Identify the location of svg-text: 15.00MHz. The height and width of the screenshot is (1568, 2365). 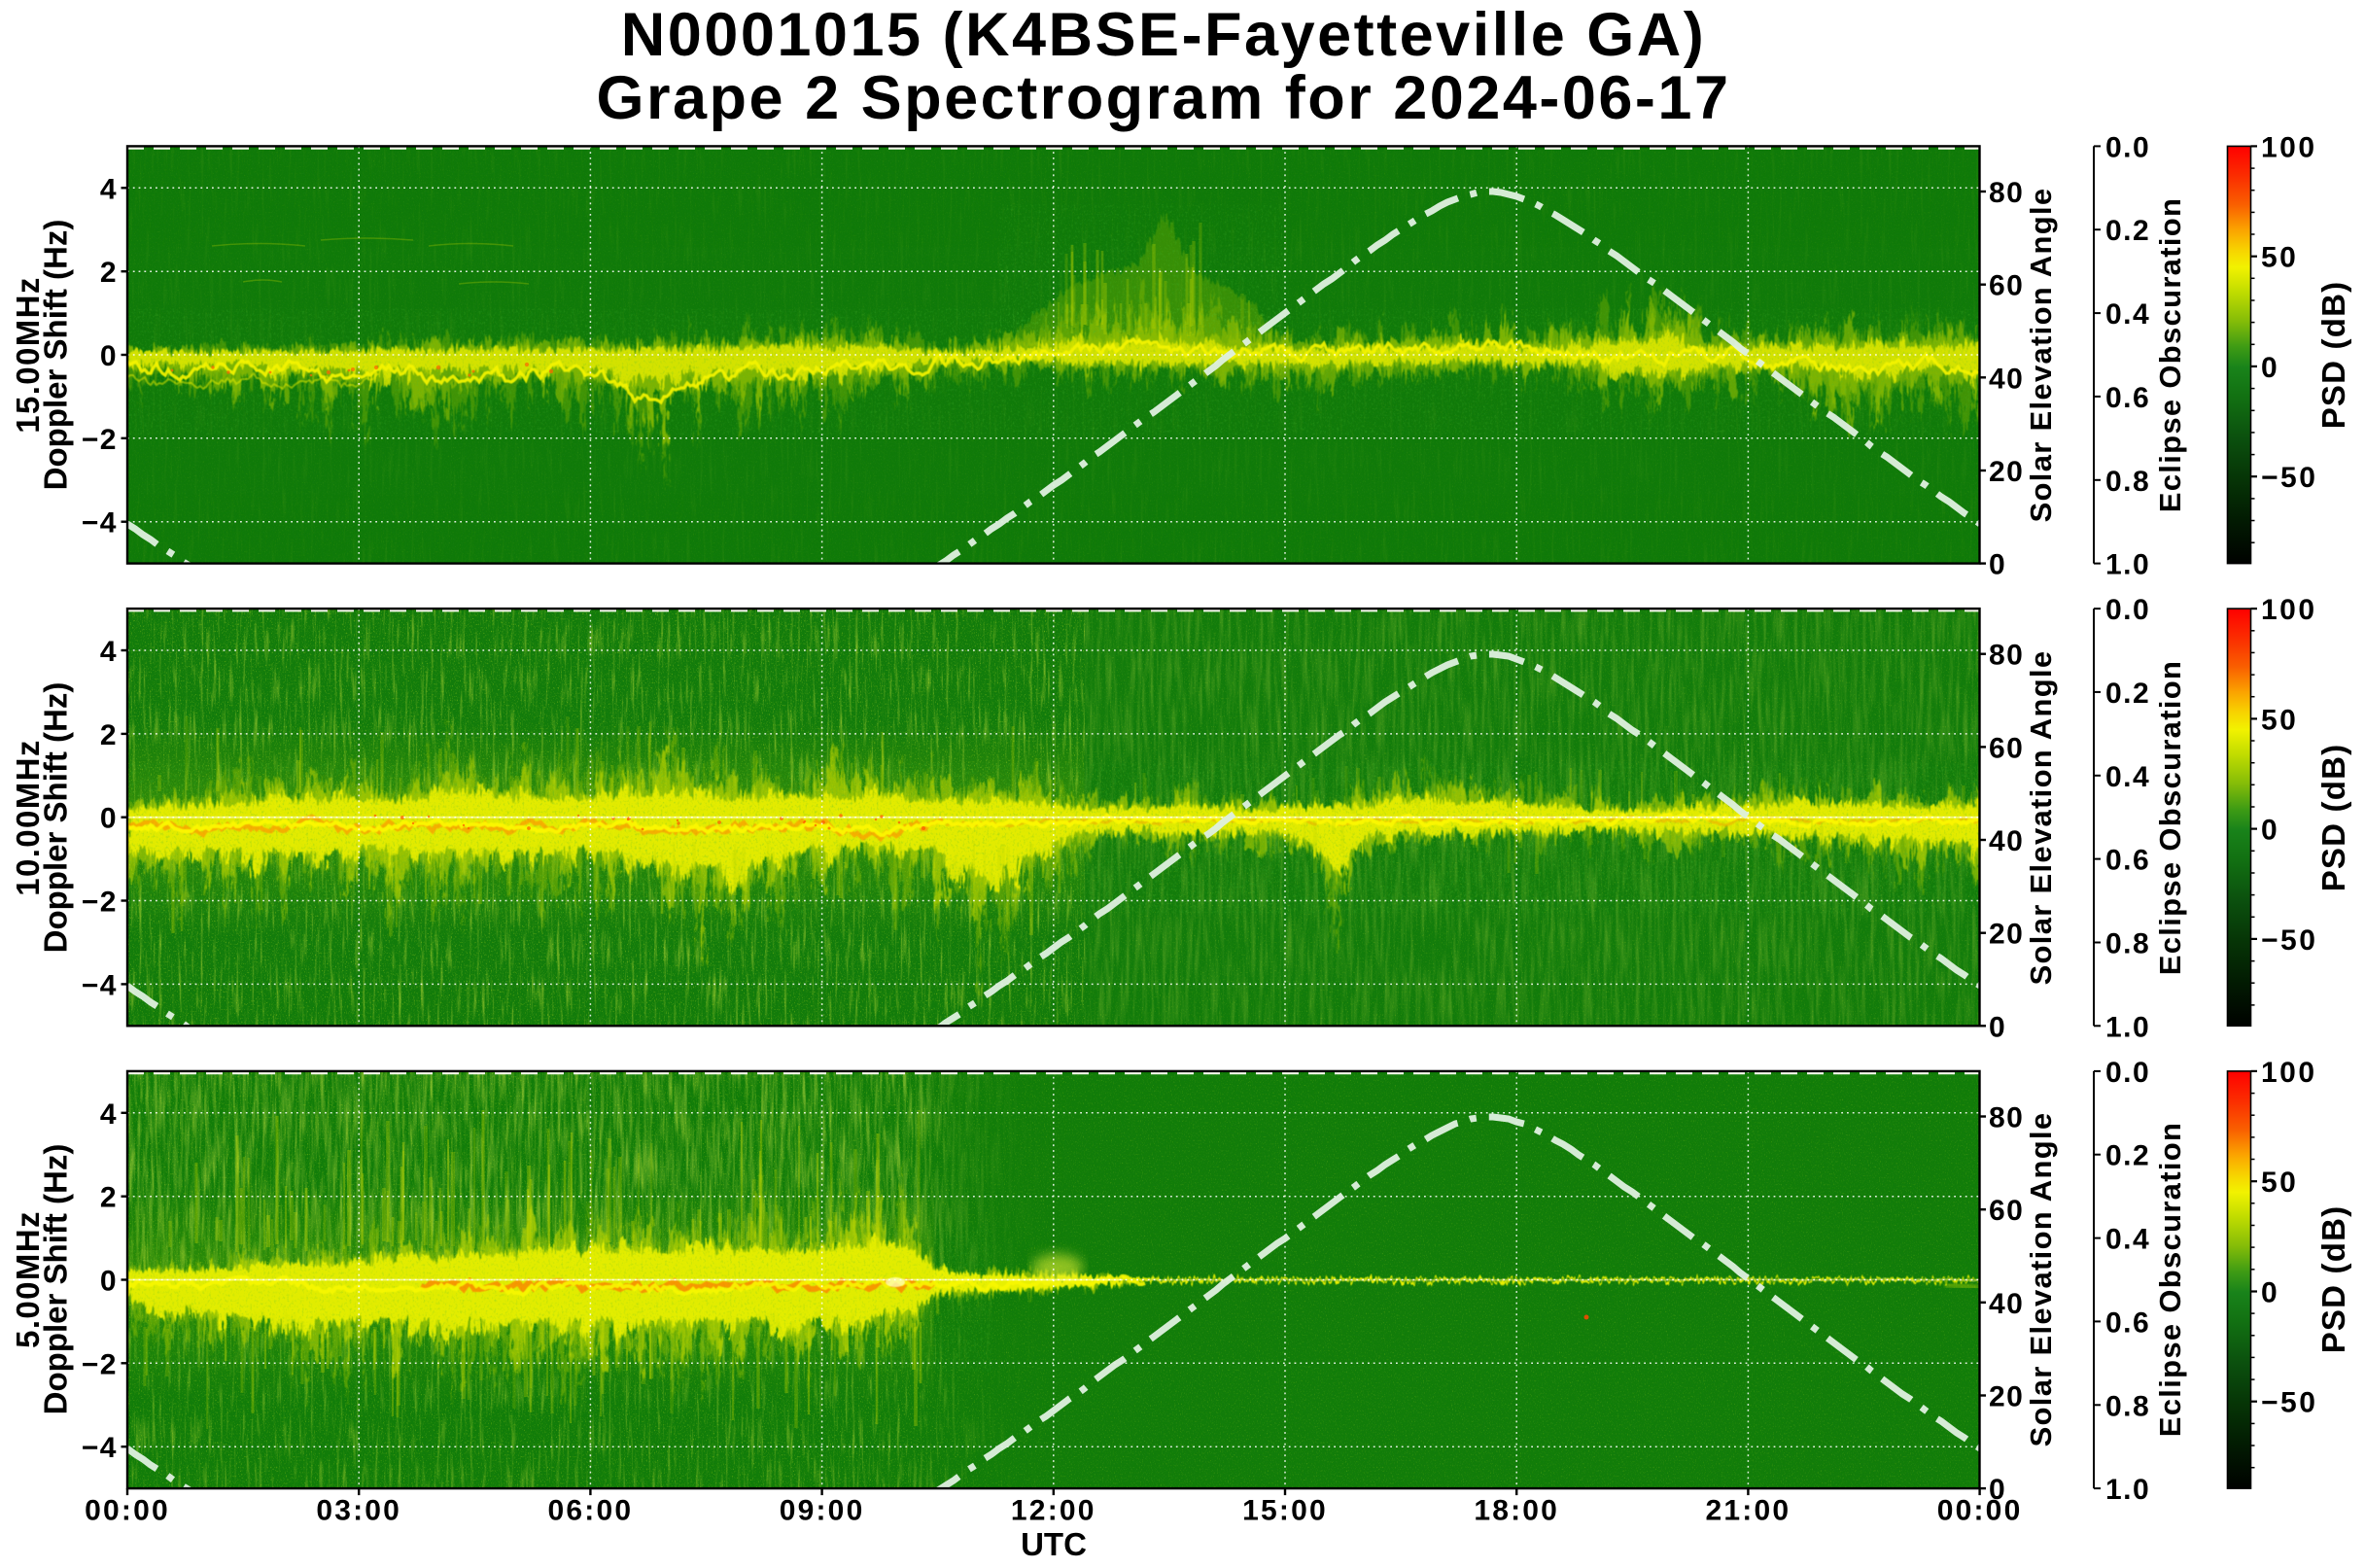
(28, 355).